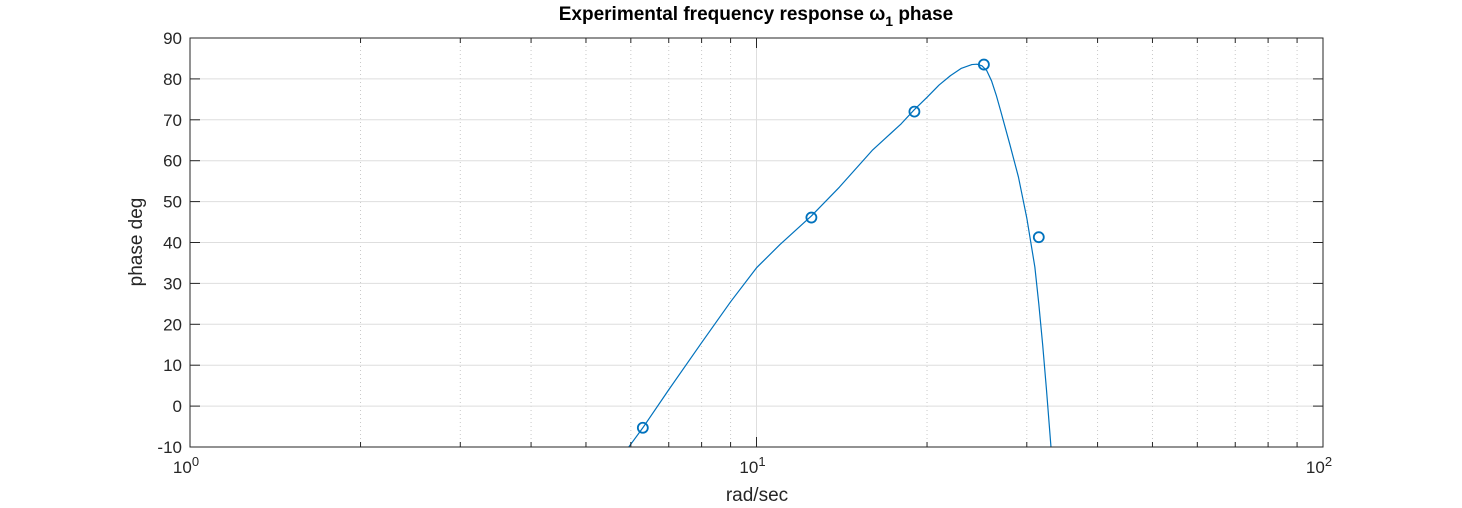  Describe the element at coordinates (889, 21) in the screenshot. I see `chart-title-subscript: 1` at that location.